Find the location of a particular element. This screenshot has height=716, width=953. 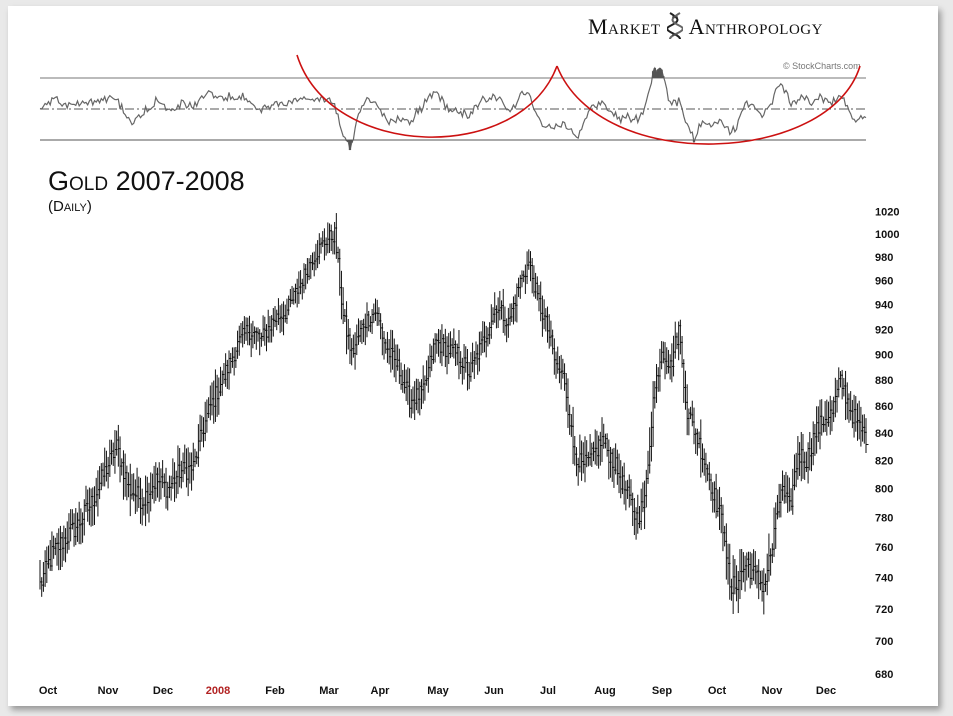

indicator-line is located at coordinates (453, 108).